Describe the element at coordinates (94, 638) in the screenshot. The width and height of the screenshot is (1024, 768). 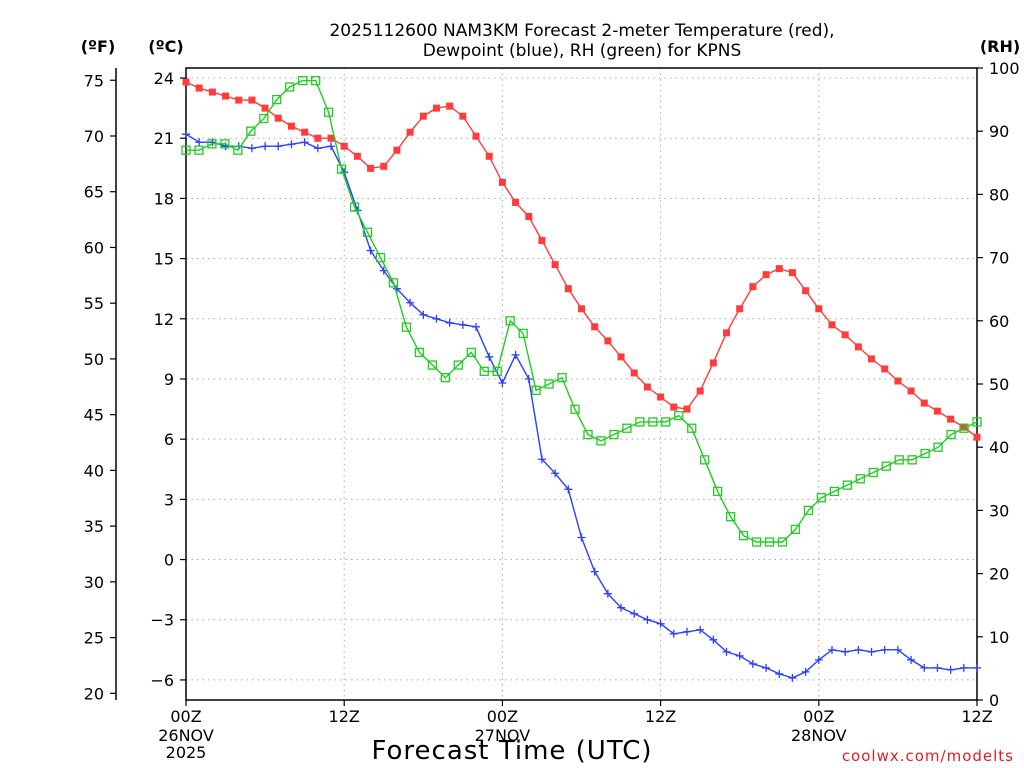
I see `fahrenheit-tick-label: 25` at that location.